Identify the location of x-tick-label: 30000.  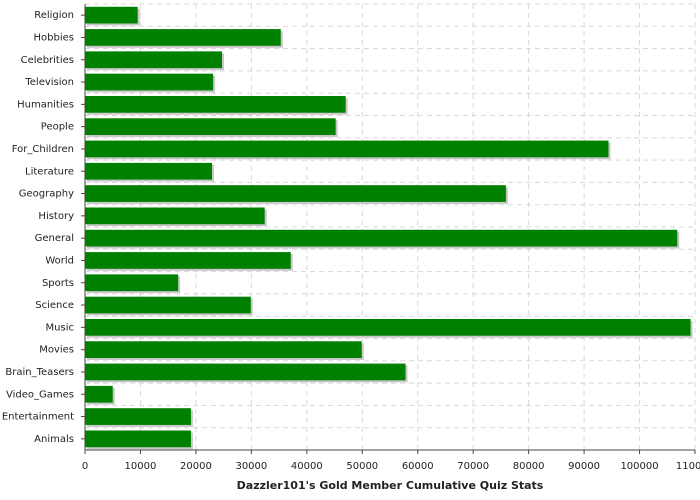
(251, 466).